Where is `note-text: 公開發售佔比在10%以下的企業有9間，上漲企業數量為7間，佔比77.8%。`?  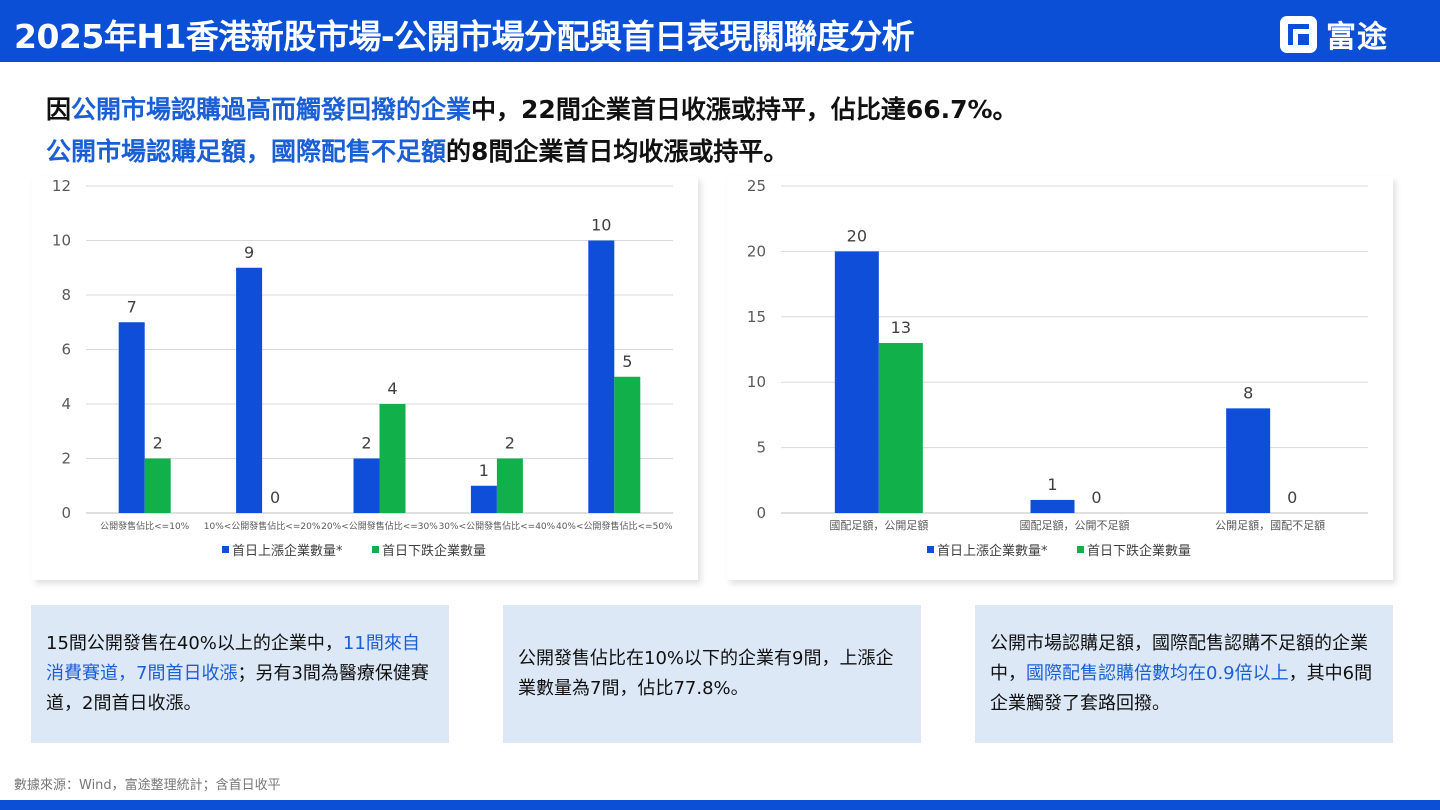
note-text: 公開發售佔比在10%以下的企業有9間，上漲企業數量為7間，佔比77.8%。 is located at coordinates (712, 674).